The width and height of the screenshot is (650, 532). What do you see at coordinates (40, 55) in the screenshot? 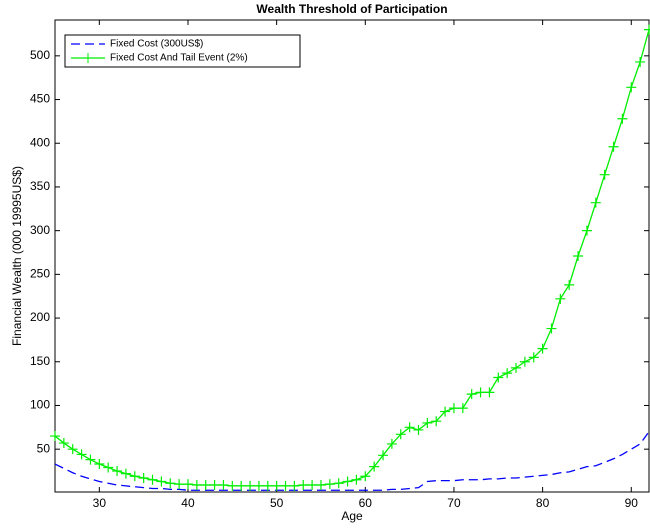
I see `y-tick-label: 500` at bounding box center [40, 55].